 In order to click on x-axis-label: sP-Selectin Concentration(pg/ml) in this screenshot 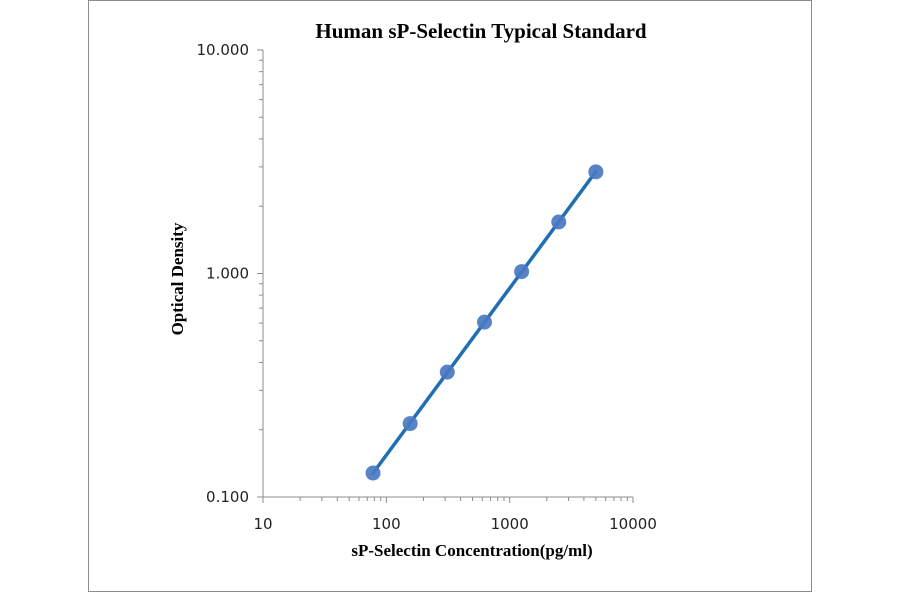, I will do `click(471, 550)`.